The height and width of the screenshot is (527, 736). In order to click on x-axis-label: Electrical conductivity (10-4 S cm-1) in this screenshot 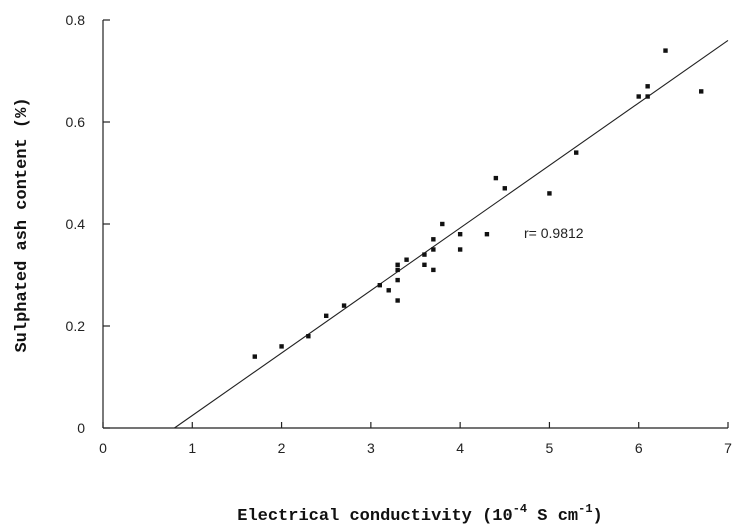, I will do `click(419, 514)`.